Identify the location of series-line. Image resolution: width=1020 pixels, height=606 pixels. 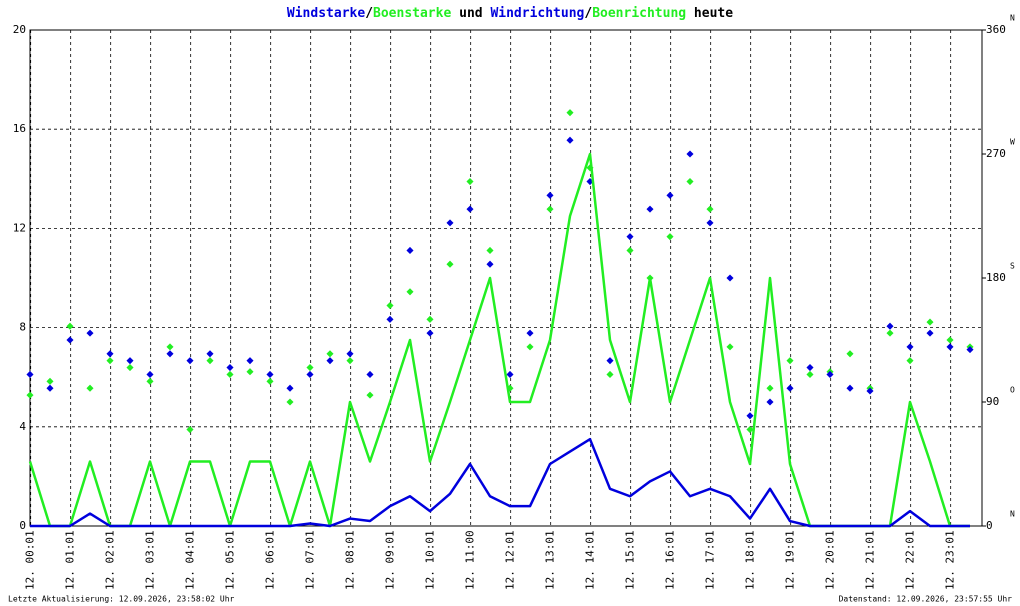
(500, 482).